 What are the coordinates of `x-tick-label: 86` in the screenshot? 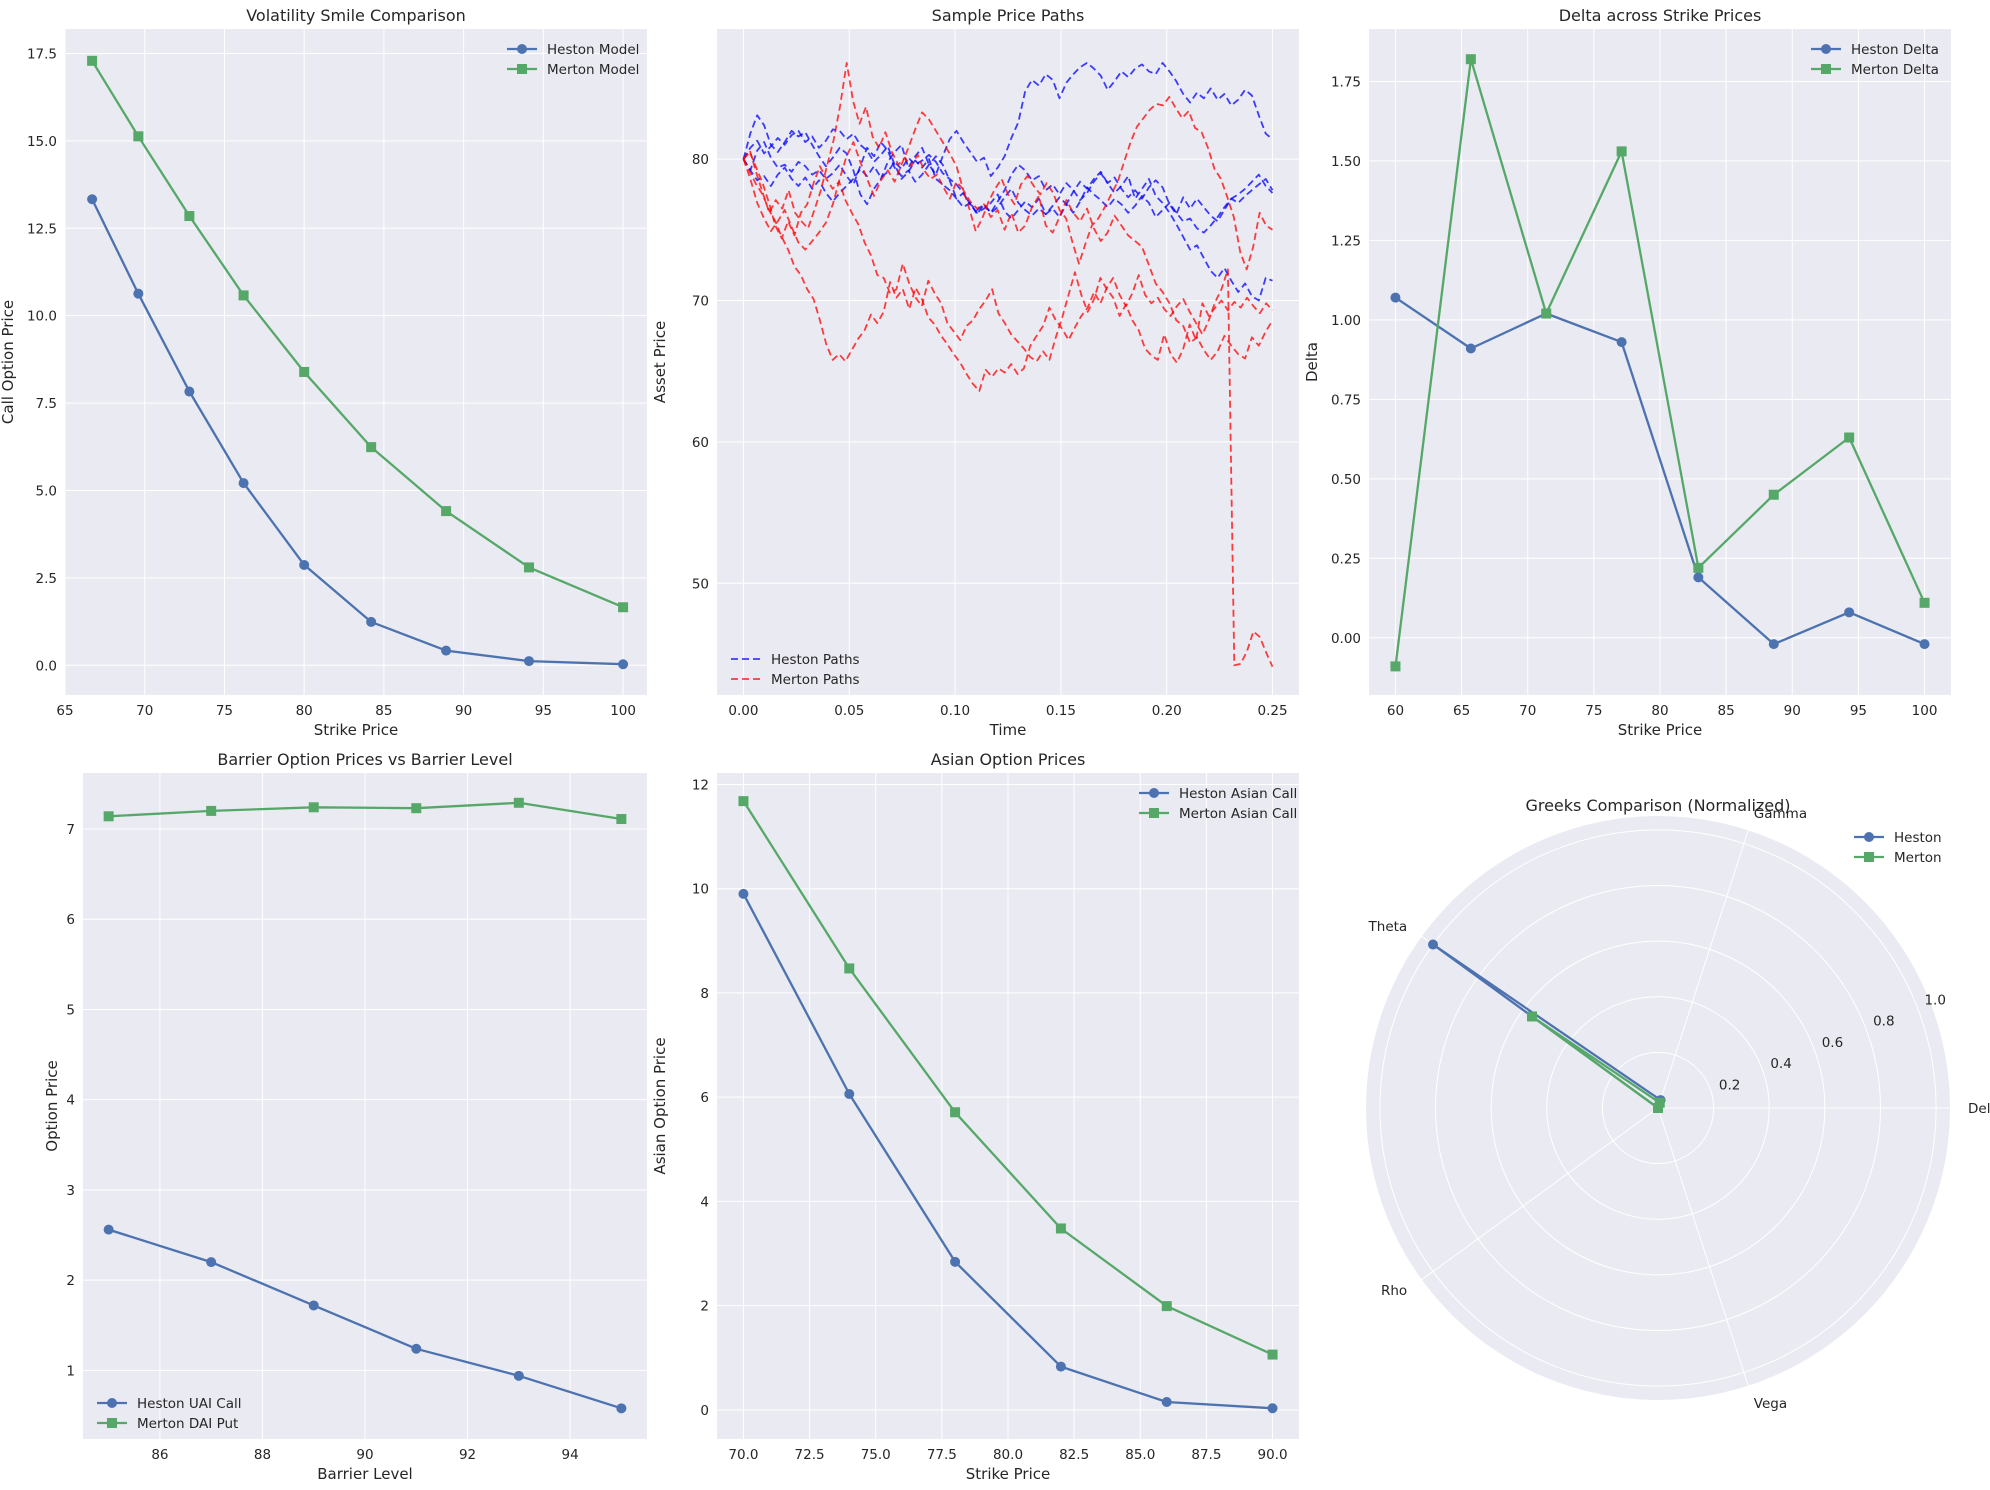 It's located at (159, 1455).